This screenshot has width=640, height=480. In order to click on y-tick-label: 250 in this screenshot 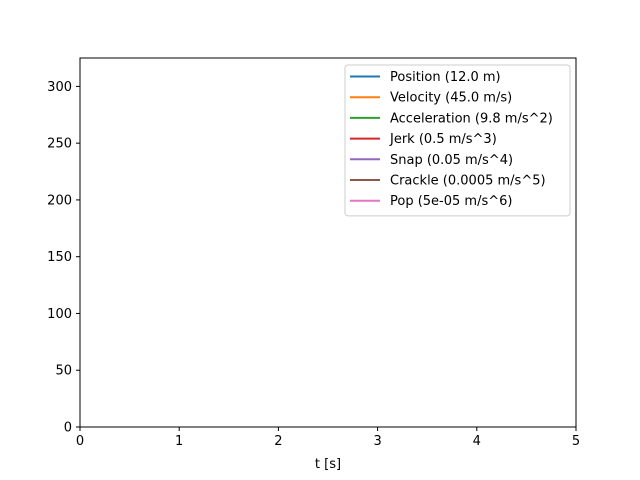, I will do `click(59, 144)`.